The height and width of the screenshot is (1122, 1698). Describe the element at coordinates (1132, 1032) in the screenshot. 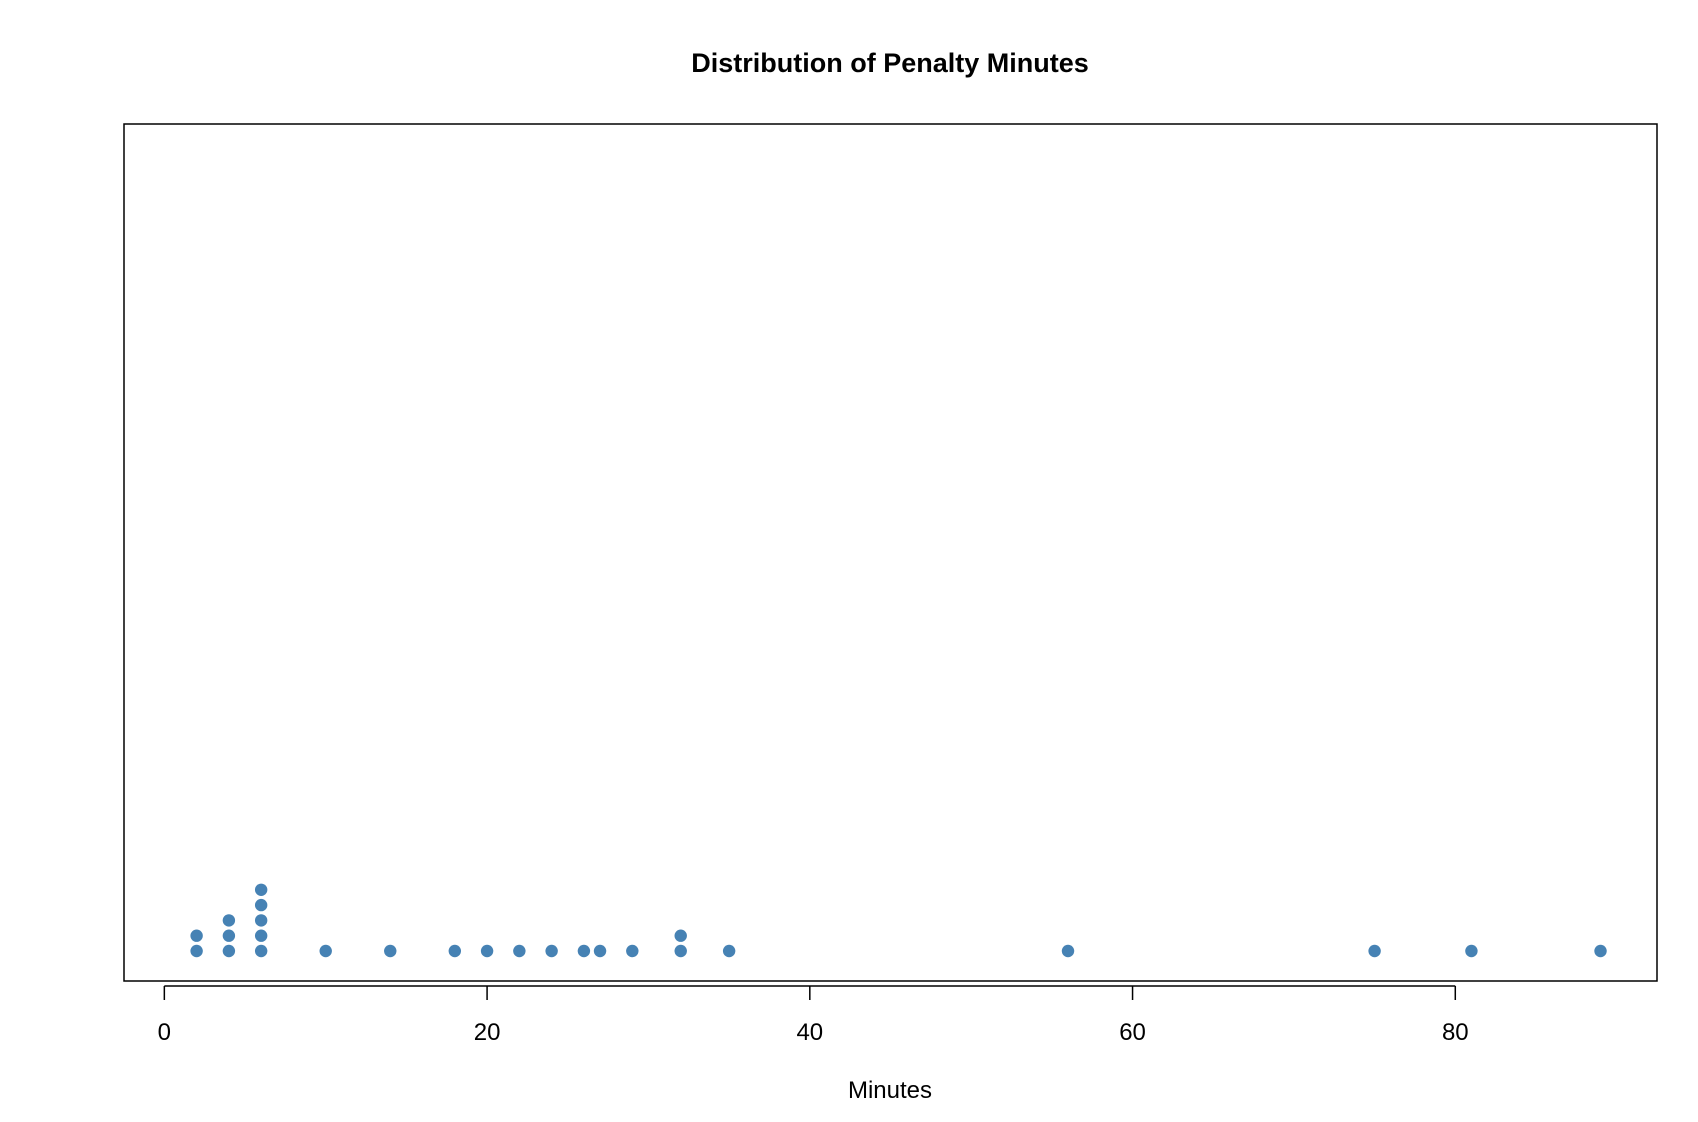

I see `x-tick-label: 60` at that location.